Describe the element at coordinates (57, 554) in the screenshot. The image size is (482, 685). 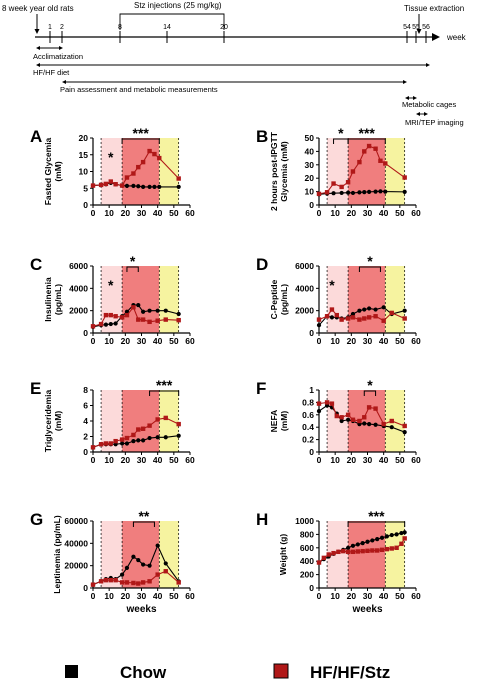
I see `y-axis-label: Leptinemia (pg/mL)` at that location.